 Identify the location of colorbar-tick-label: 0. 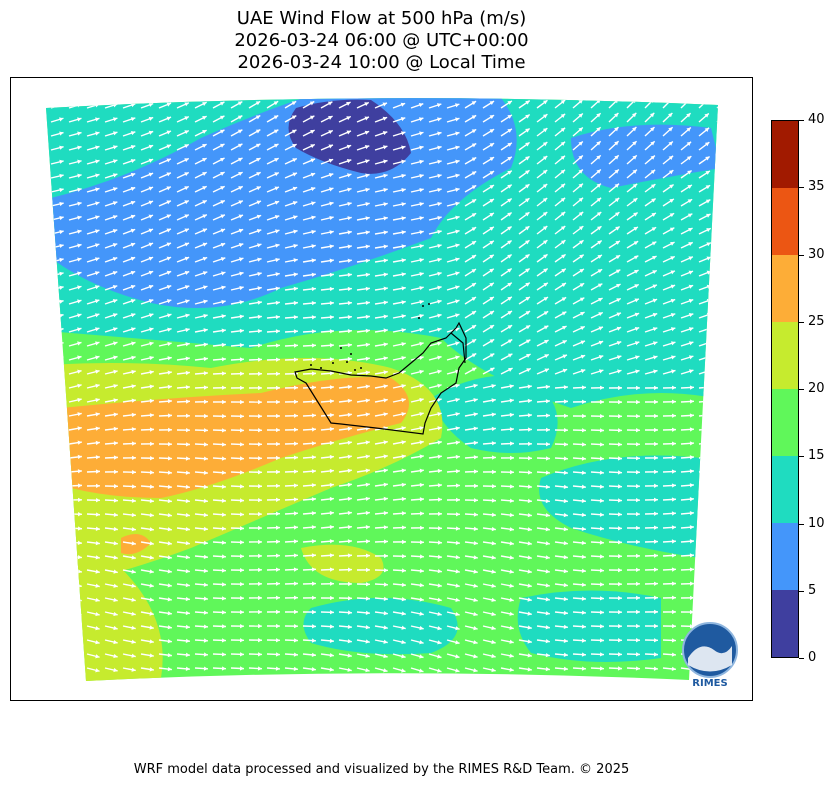
(812, 657).